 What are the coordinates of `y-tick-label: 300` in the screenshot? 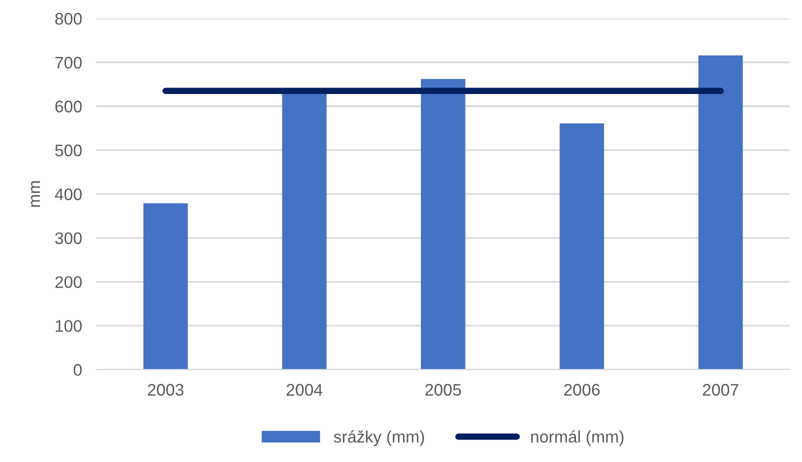 It's located at (68, 238).